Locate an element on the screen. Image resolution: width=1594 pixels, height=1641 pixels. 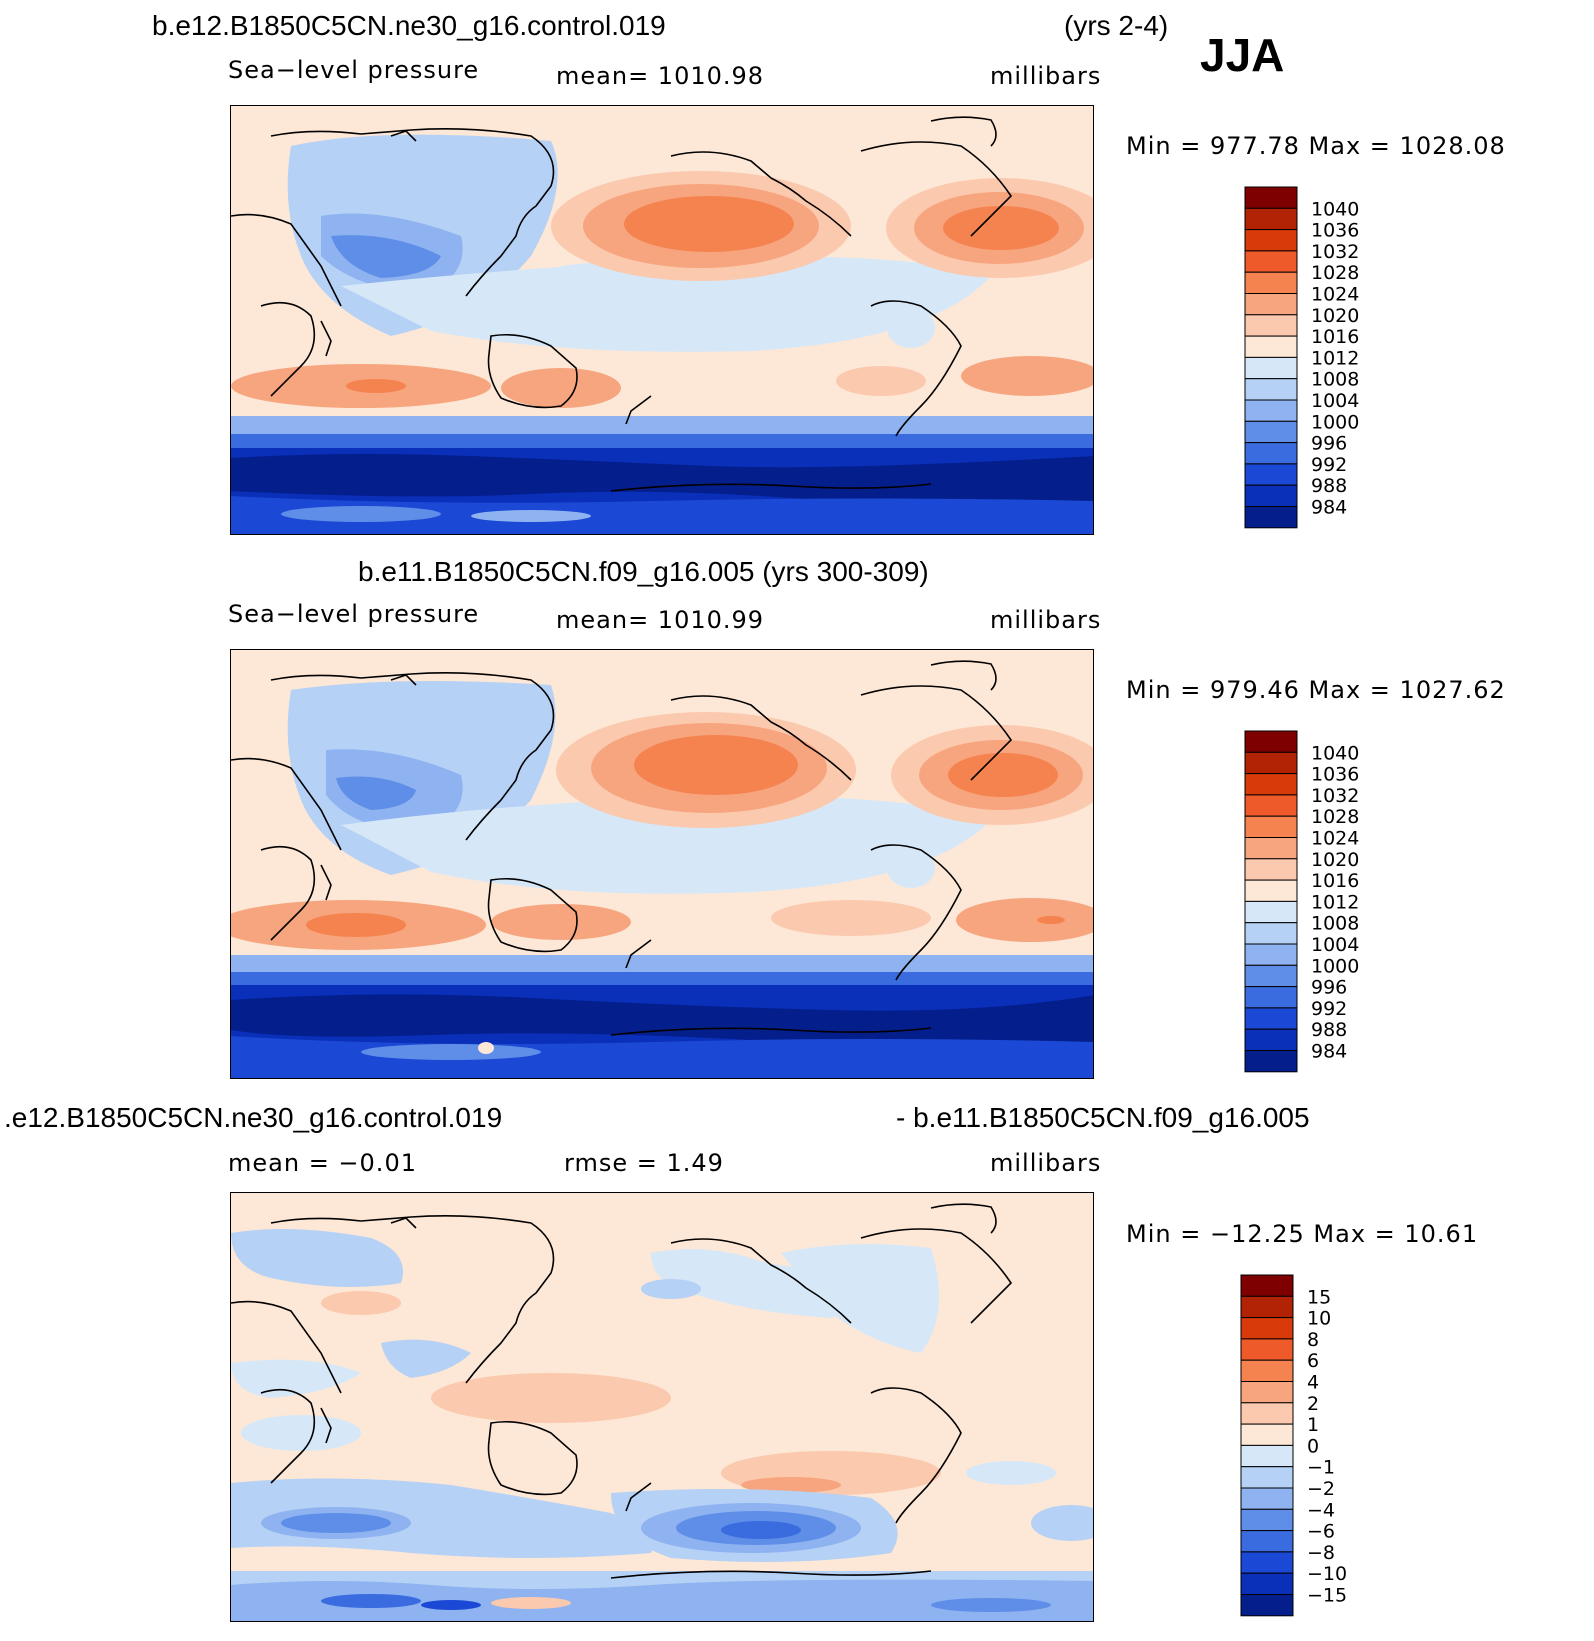
legend-level-label: 4 is located at coordinates (1313, 1383).